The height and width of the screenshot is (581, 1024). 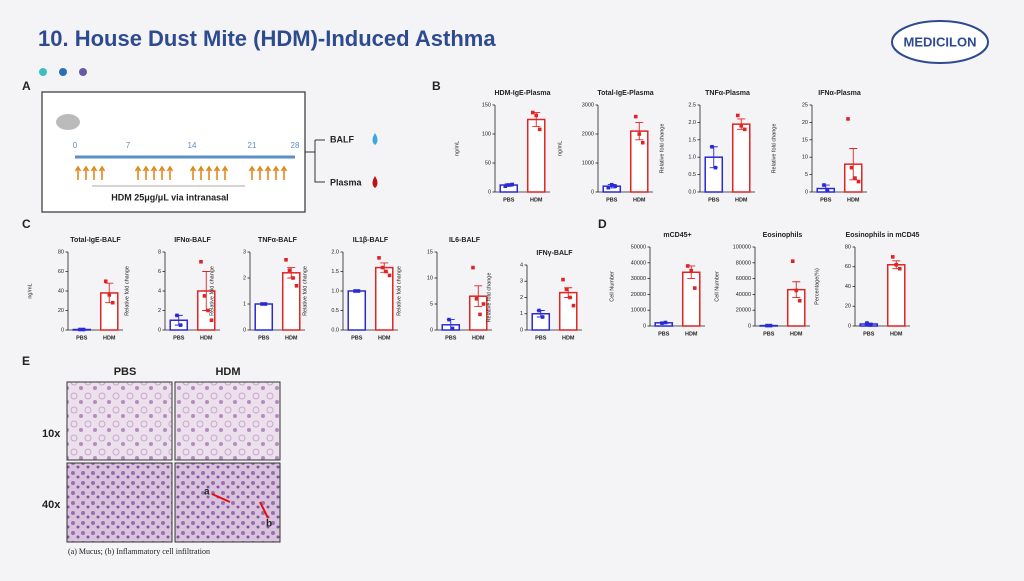 What do you see at coordinates (335, 291) in the screenshot?
I see `y-tick-label: 1.0` at bounding box center [335, 291].